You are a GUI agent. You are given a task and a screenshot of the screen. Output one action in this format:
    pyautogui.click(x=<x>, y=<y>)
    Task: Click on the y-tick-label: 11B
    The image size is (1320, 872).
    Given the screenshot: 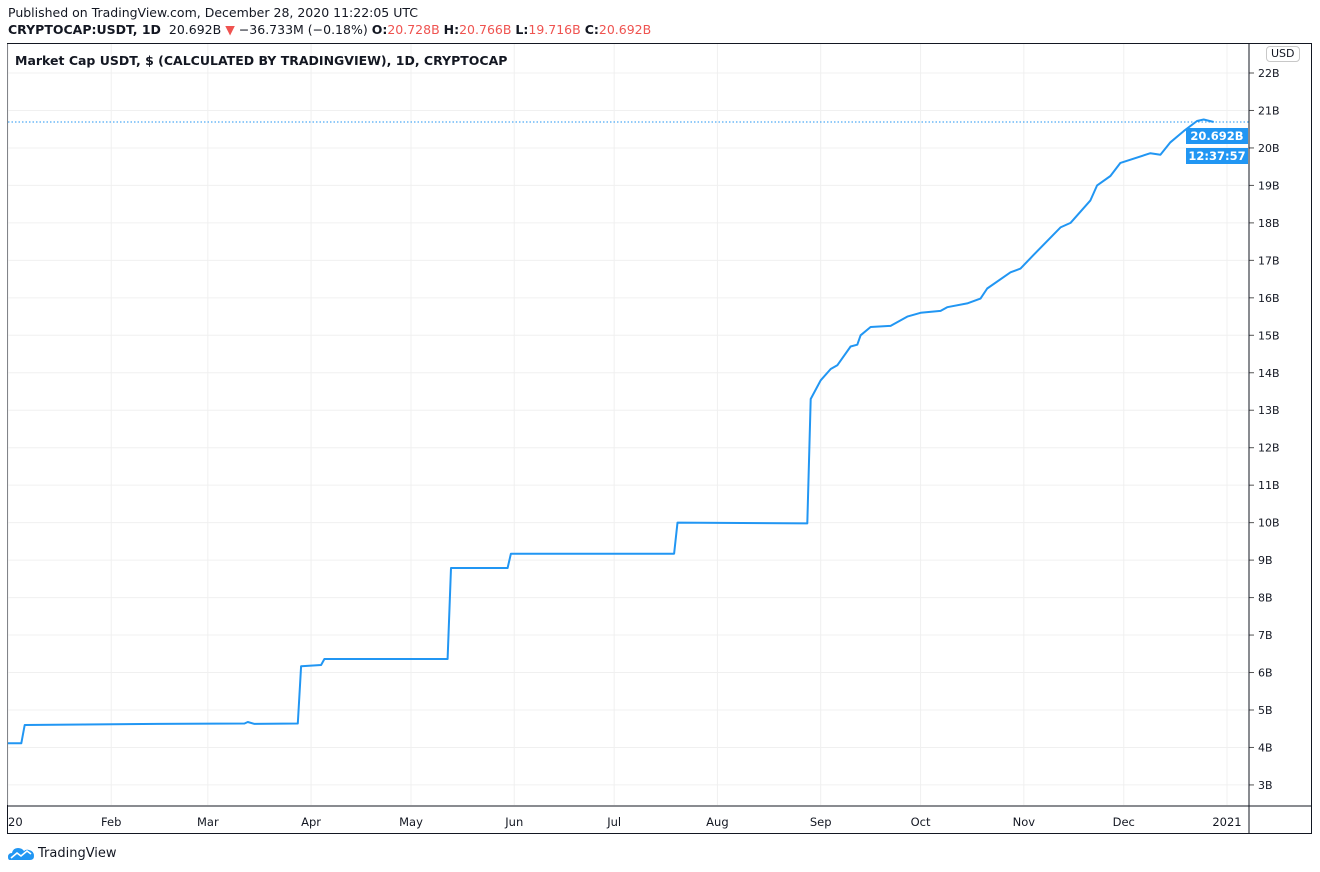 What is the action you would take?
    pyautogui.click(x=1269, y=485)
    